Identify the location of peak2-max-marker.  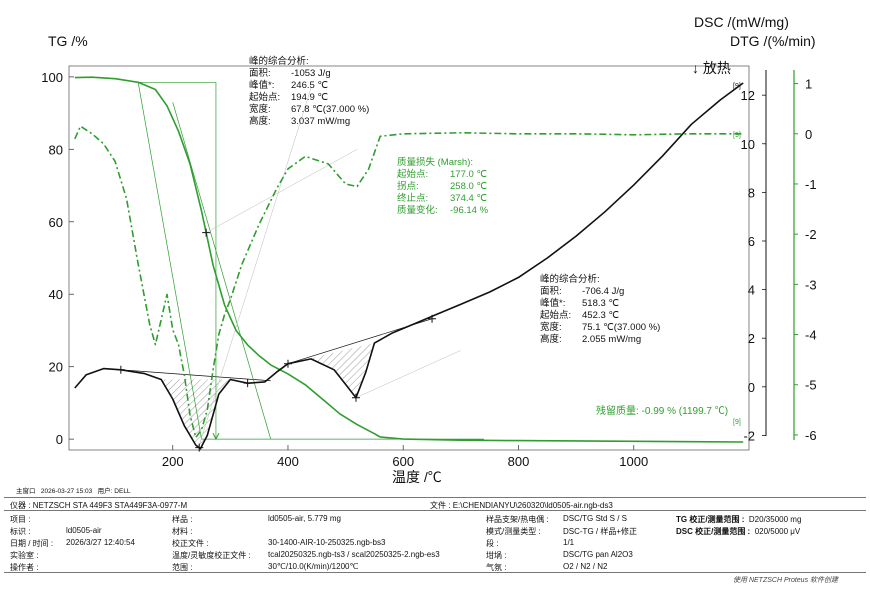
(355, 397).